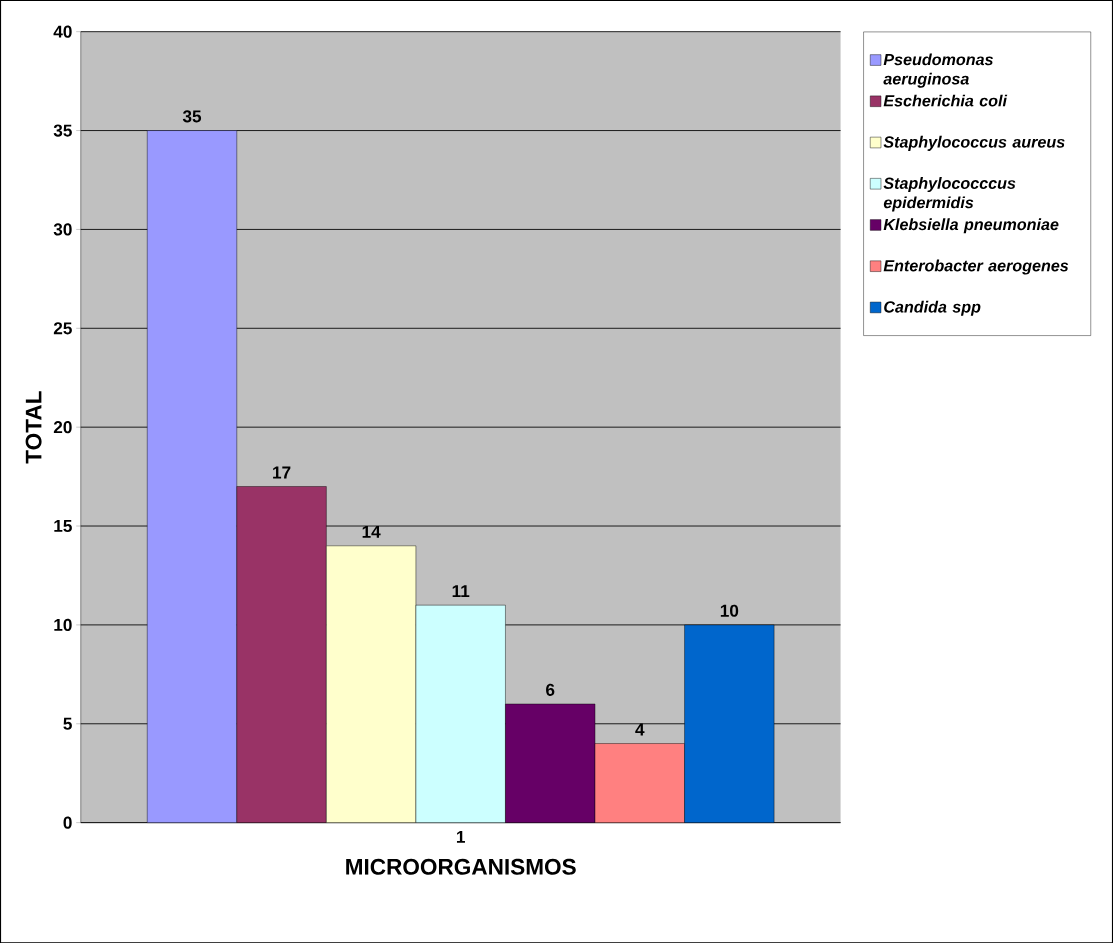  Describe the element at coordinates (62, 427) in the screenshot. I see `y-tick-label: 20` at that location.